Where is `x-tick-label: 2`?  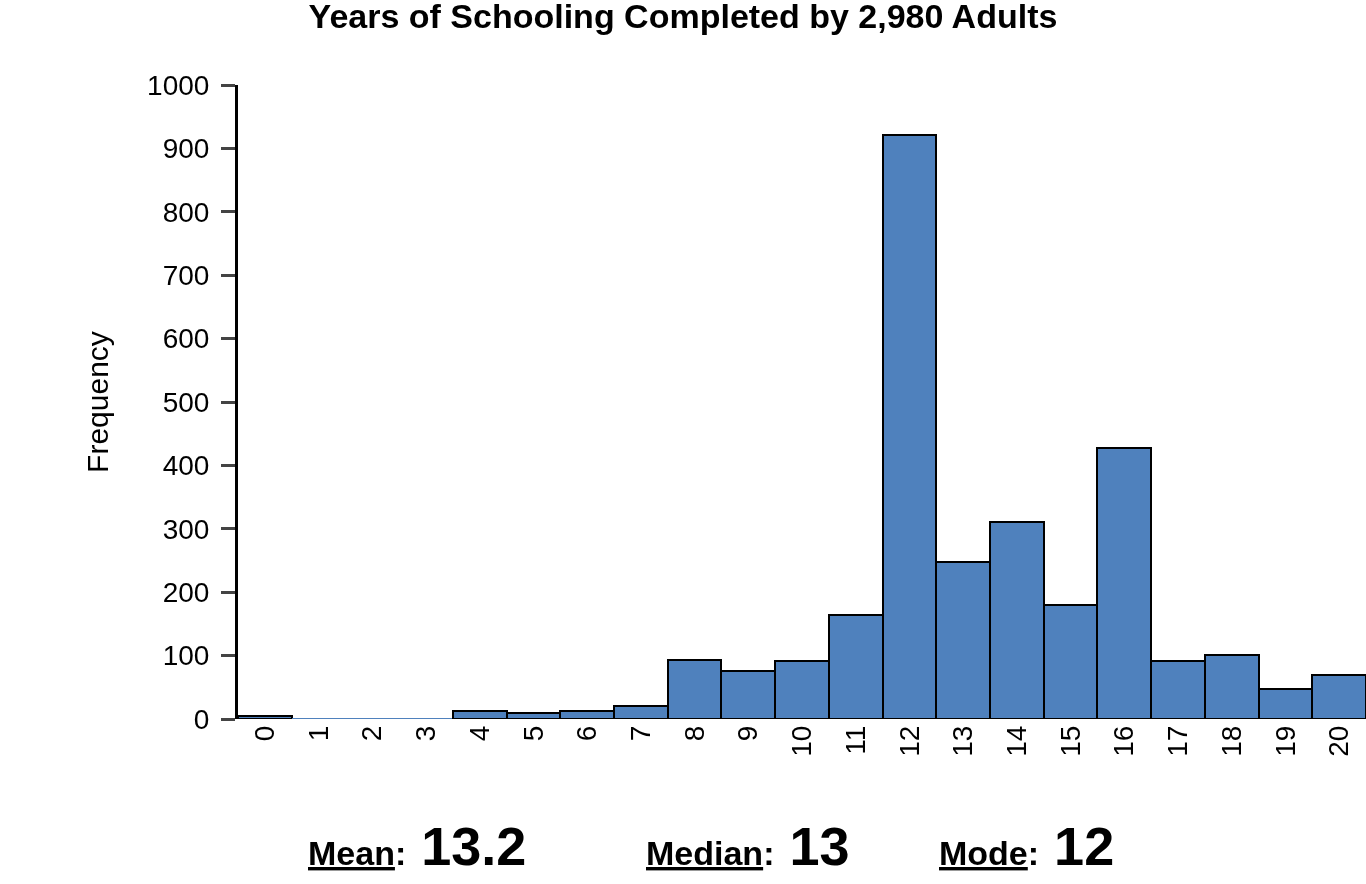
x-tick-label: 2 is located at coordinates (372, 733).